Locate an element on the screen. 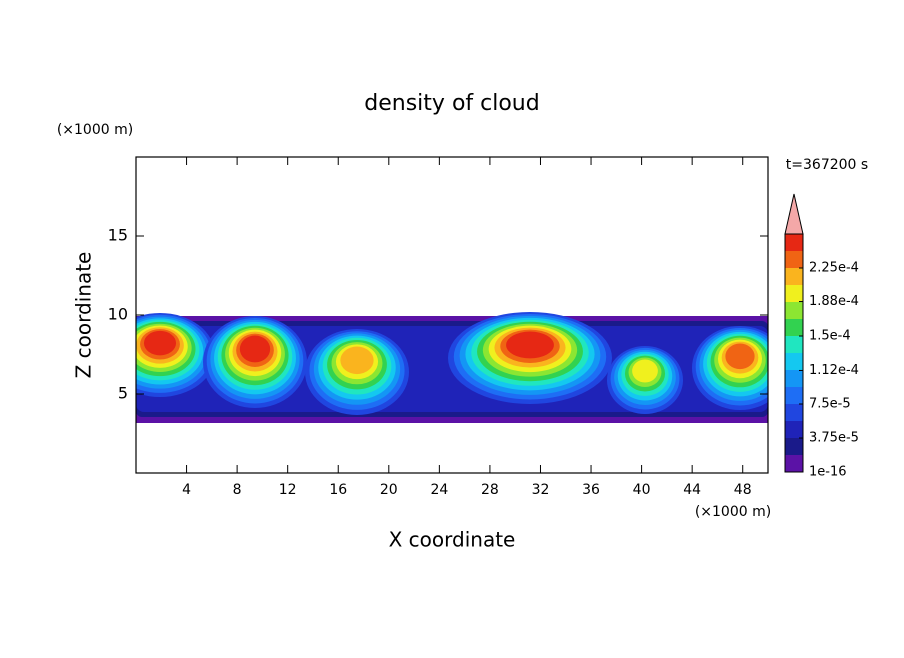 This screenshot has height=658, width=904. time-label: t=367200 s is located at coordinates (827, 165).